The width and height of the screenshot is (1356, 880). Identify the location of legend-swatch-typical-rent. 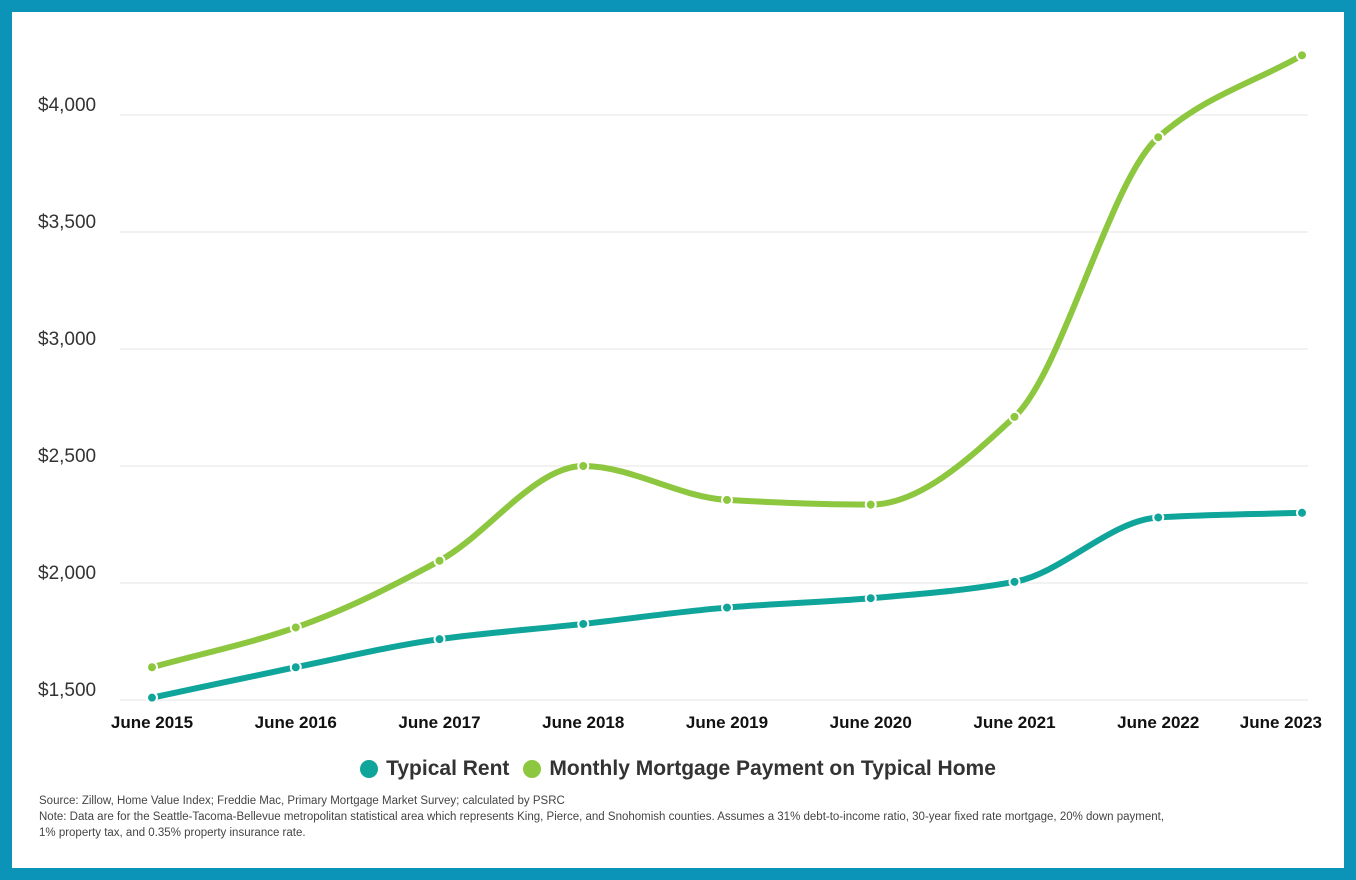
(369, 769).